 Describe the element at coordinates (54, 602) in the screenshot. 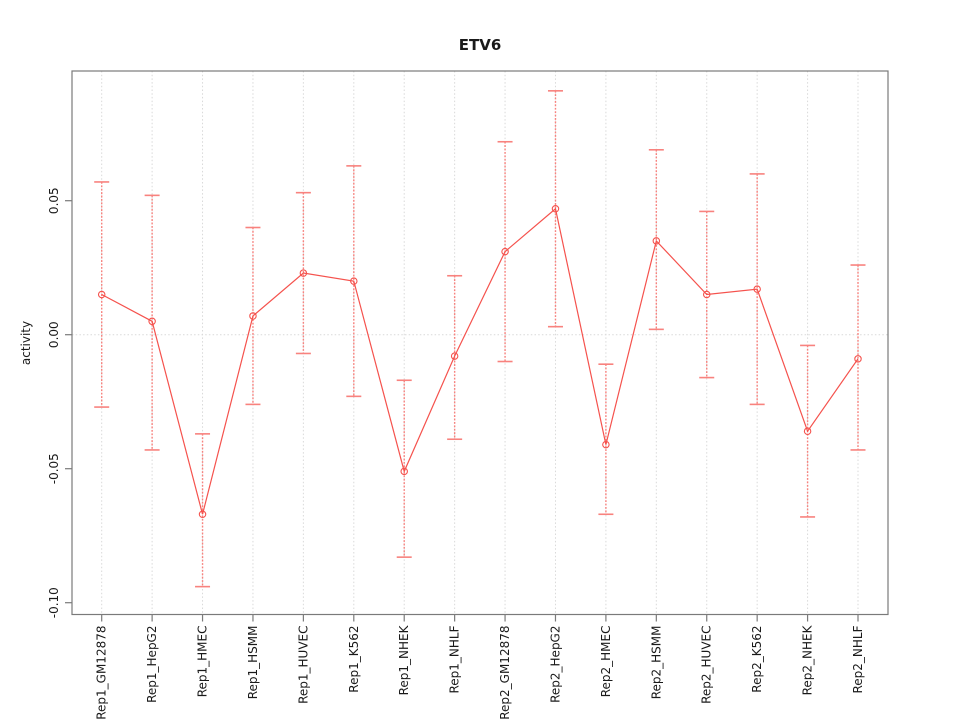

I see `y-tick-label: -0.10` at that location.